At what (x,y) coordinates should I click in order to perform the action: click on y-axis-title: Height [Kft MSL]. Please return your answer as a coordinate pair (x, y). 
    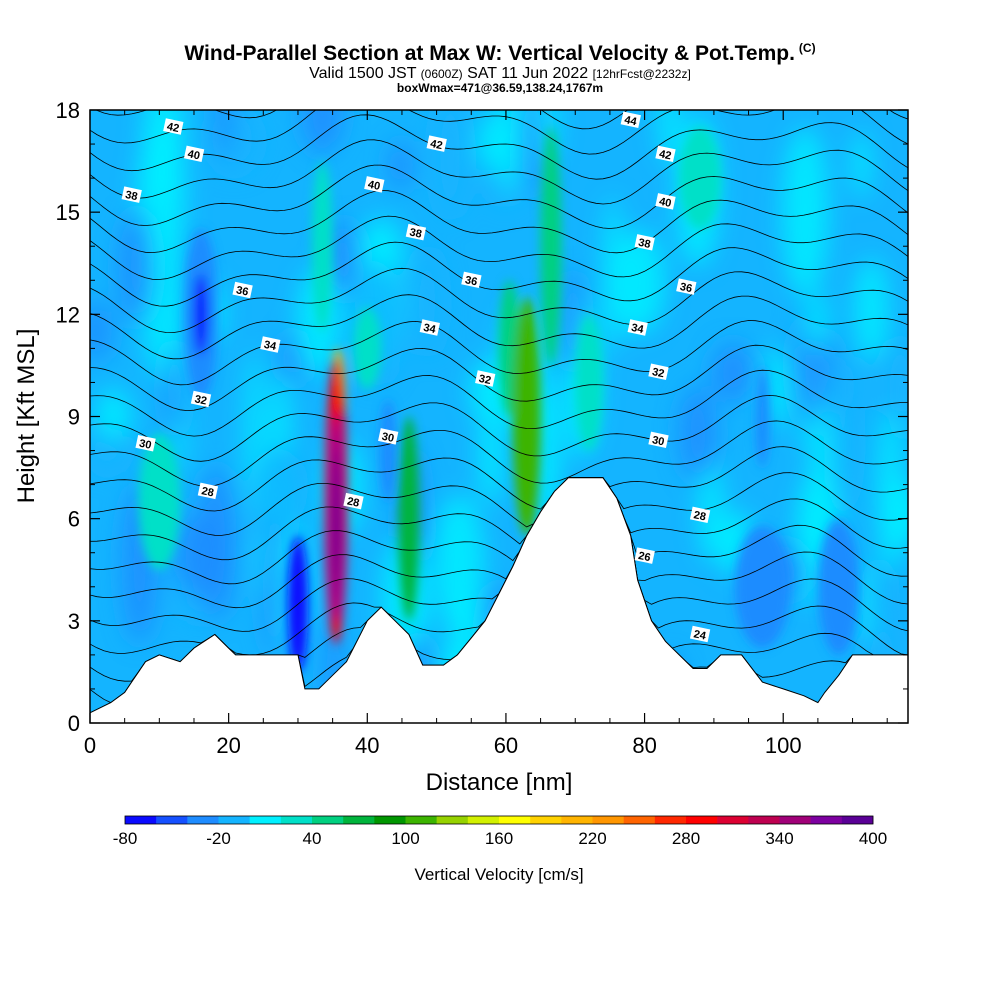
    Looking at the image, I should click on (26, 416).